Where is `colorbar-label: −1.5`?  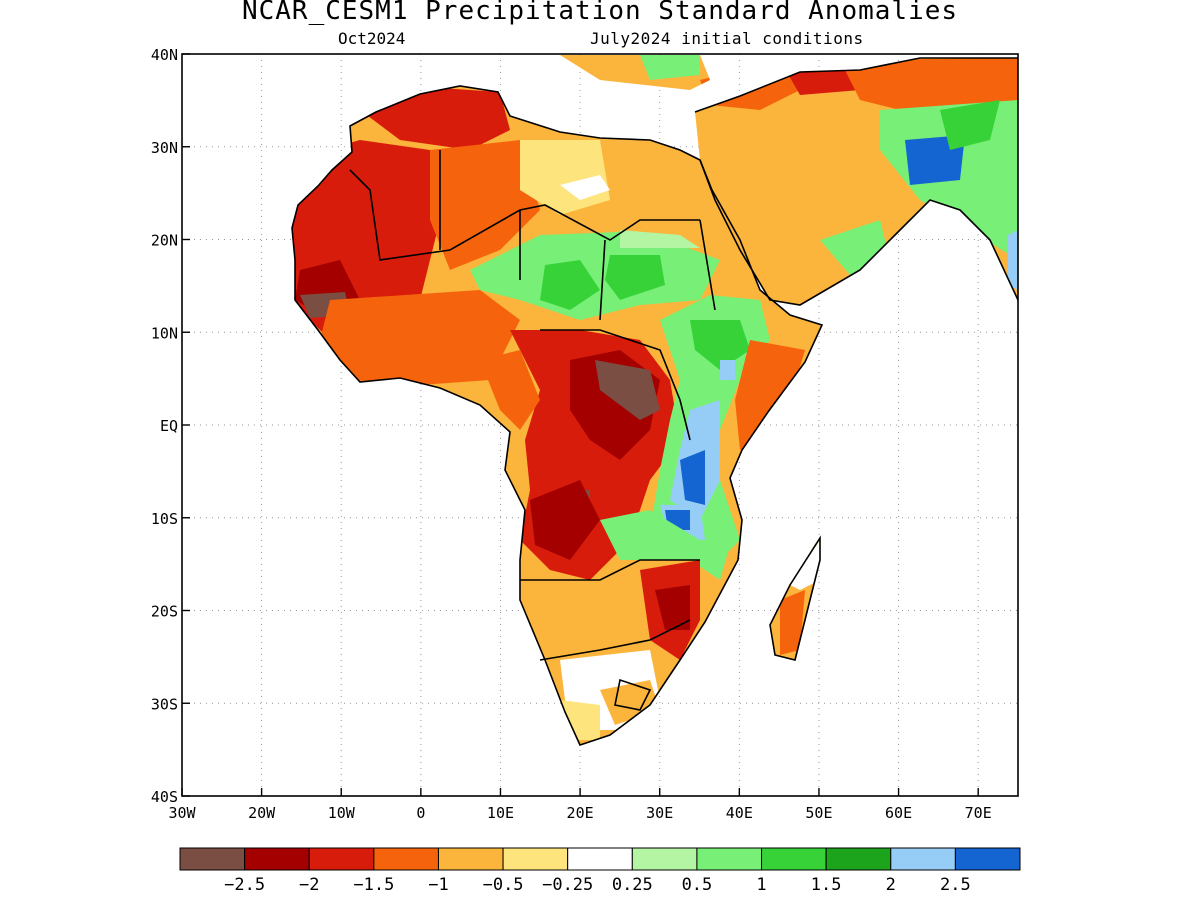 colorbar-label: −1.5 is located at coordinates (373, 885).